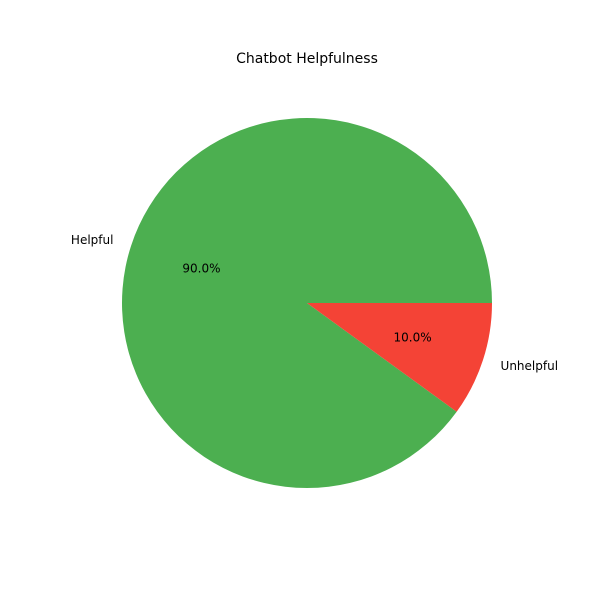 The width and height of the screenshot is (600, 600). I want to click on slice-percent-unhelpful: 10.0%, so click(413, 337).